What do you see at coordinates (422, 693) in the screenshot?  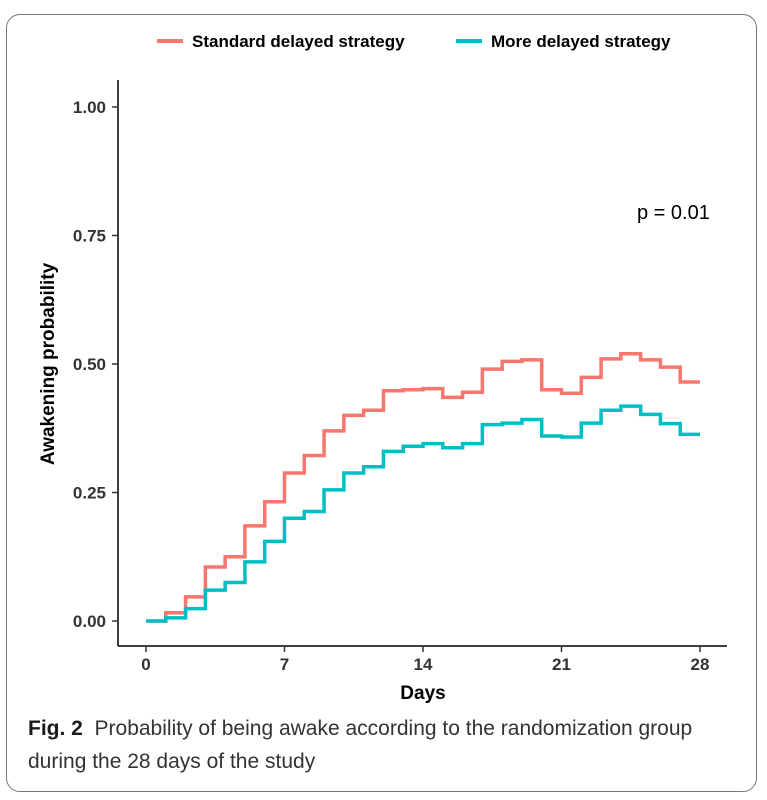 I see `x-axis-title: Days` at bounding box center [422, 693].